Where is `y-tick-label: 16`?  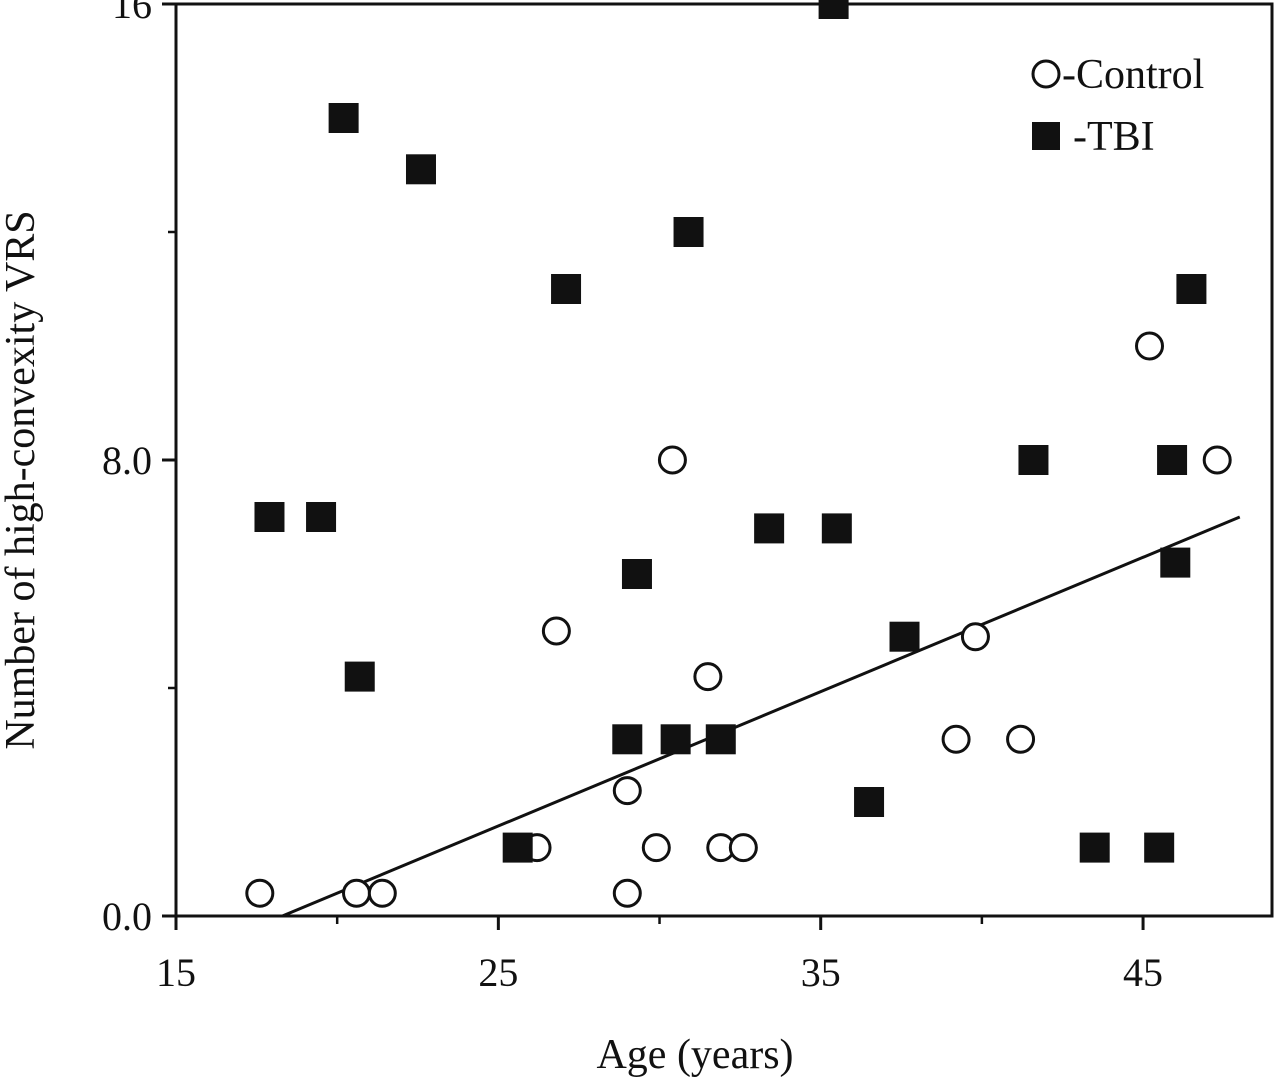 y-tick-label: 16 is located at coordinates (132, 13).